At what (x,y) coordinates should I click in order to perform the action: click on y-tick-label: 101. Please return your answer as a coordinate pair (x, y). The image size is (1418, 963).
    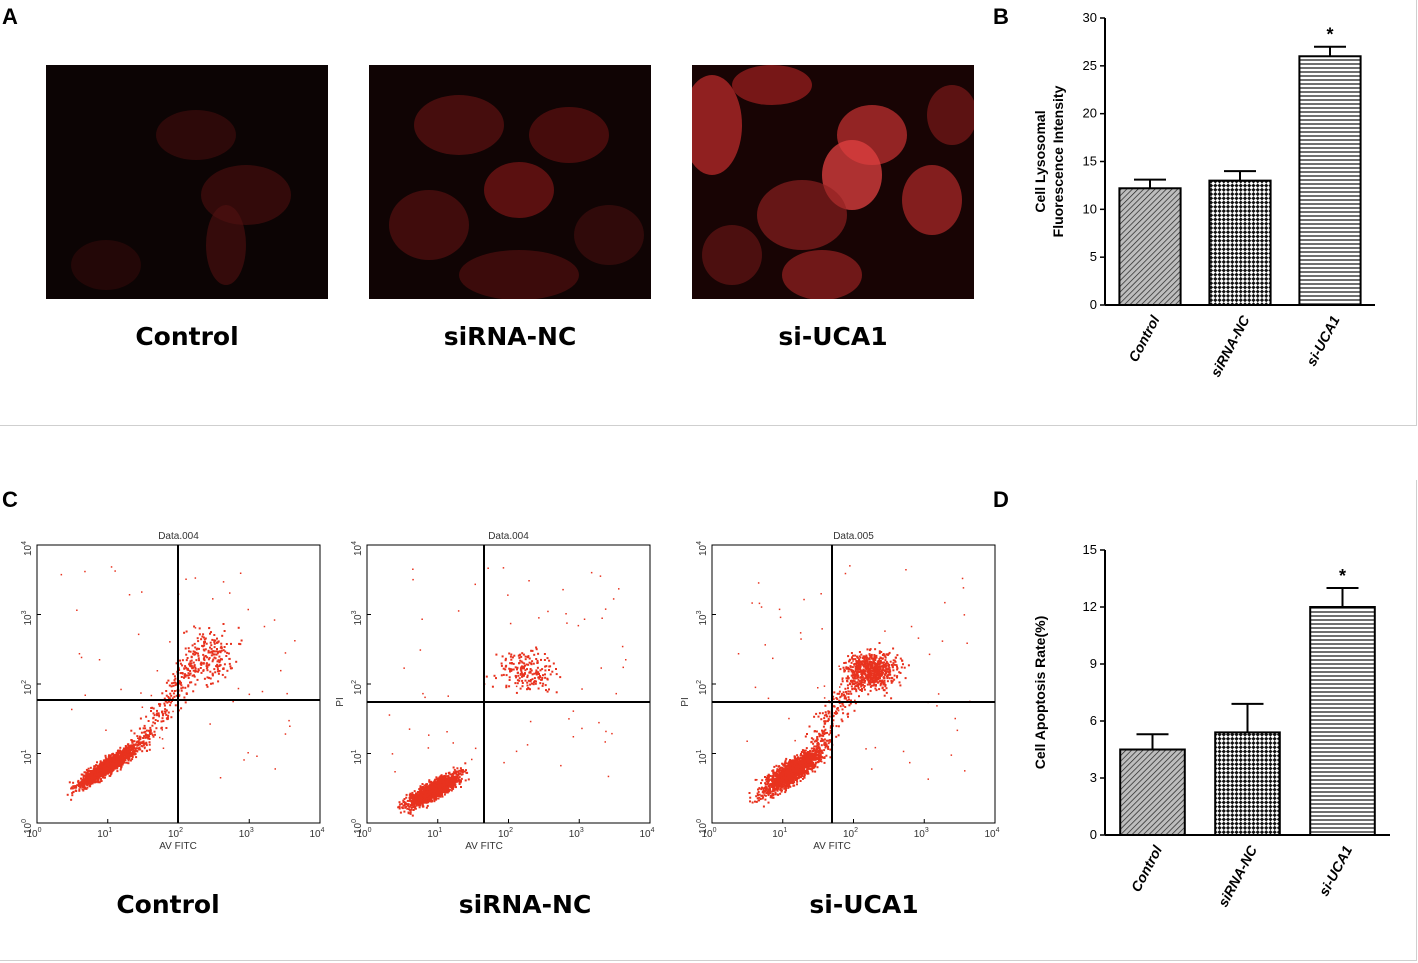
    Looking at the image, I should click on (357, 756).